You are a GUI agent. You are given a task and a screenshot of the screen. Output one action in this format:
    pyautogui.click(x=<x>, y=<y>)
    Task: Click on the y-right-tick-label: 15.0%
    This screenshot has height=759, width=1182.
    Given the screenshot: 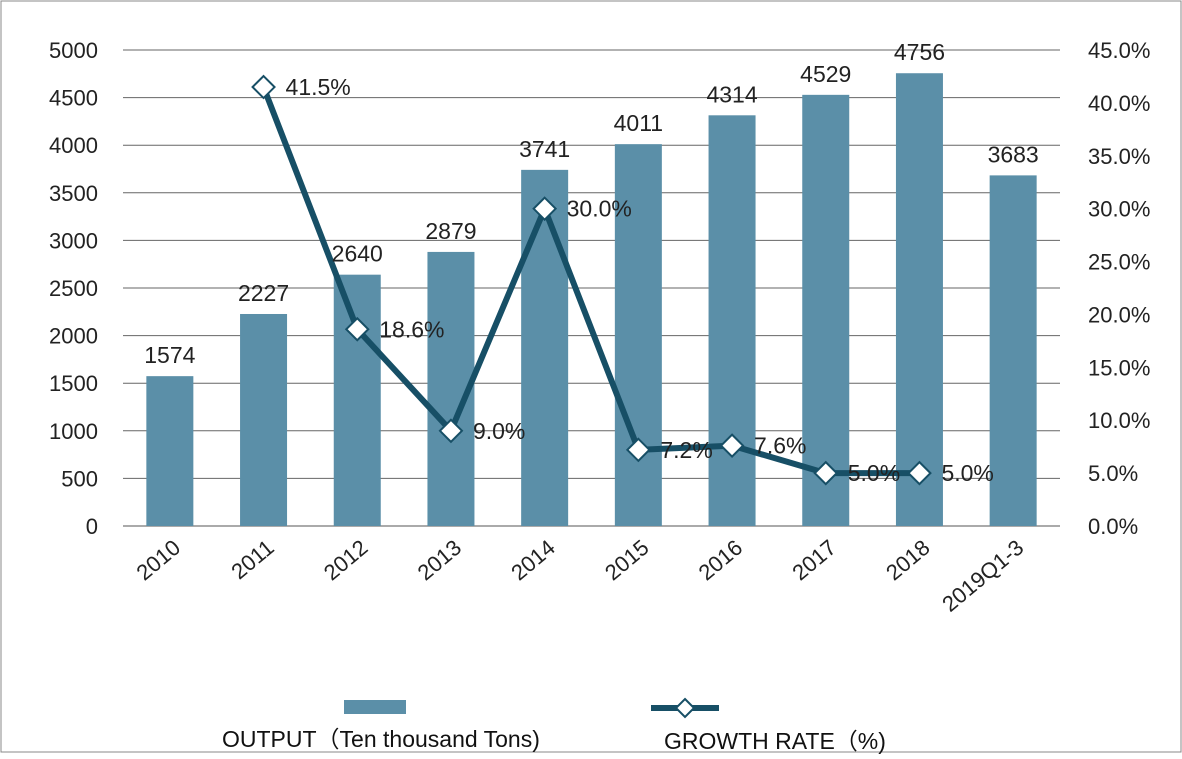 What is the action you would take?
    pyautogui.click(x=1119, y=367)
    